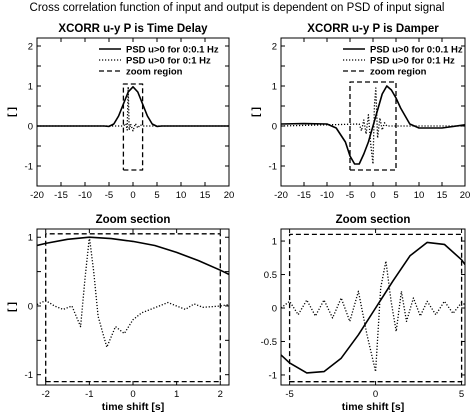 Image resolution: width=474 pixels, height=412 pixels. I want to click on x-tick-label: -2, so click(46, 394).